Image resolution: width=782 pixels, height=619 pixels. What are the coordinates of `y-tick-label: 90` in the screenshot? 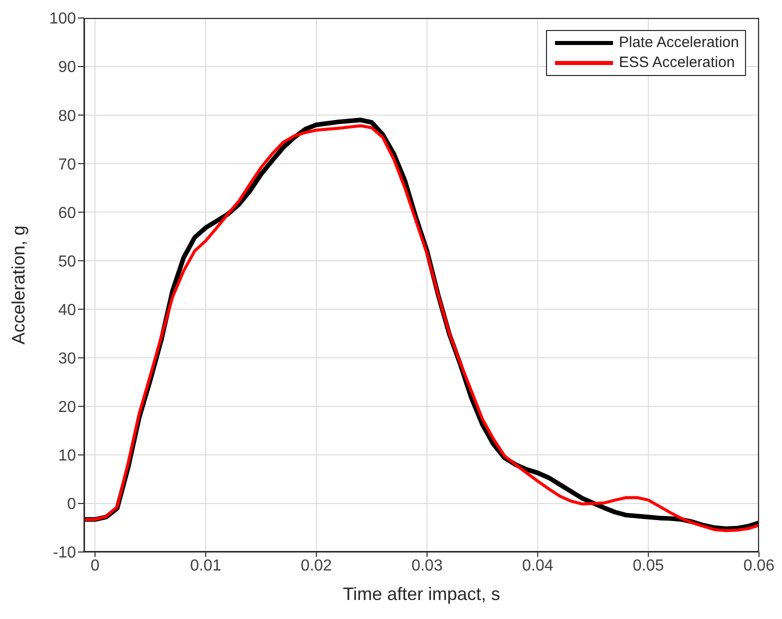 It's located at (67, 67).